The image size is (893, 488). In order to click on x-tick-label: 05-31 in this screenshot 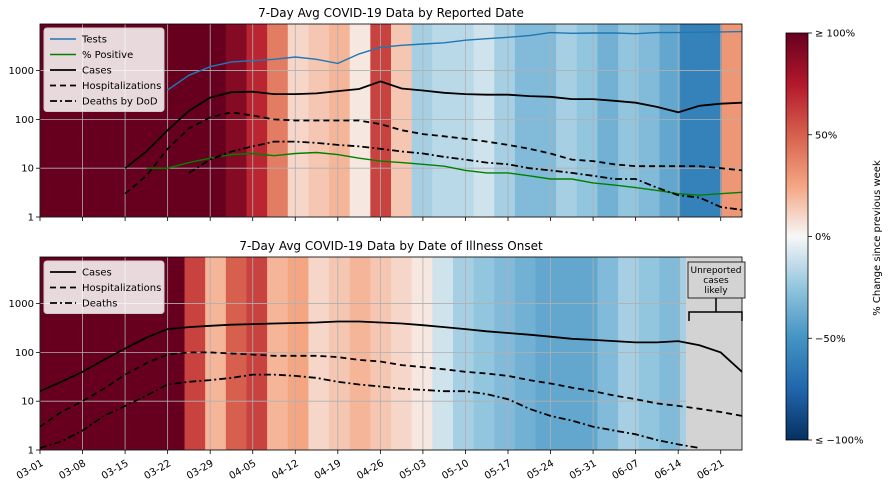, I will do `click(583, 470)`.